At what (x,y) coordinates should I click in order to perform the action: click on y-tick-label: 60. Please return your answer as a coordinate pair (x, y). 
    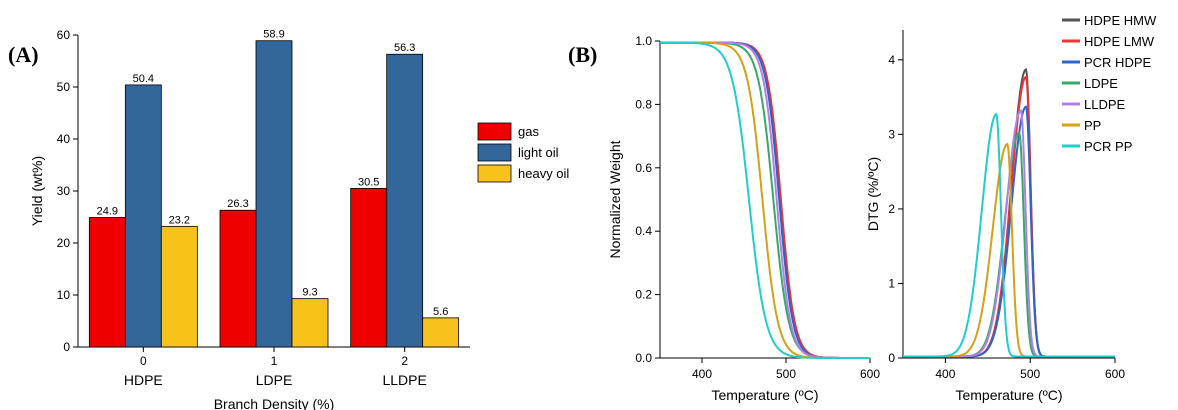
    Looking at the image, I should click on (64, 35).